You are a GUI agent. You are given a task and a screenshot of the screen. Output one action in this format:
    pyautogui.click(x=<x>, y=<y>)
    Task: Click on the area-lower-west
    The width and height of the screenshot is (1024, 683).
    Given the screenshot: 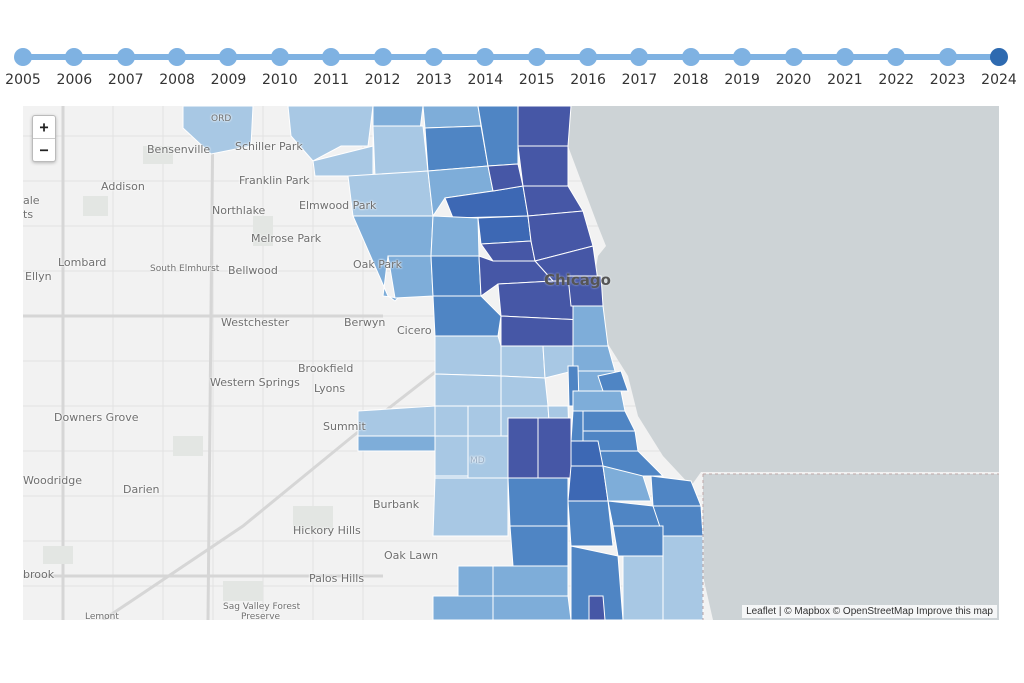 What is the action you would take?
    pyautogui.click(x=523, y=362)
    